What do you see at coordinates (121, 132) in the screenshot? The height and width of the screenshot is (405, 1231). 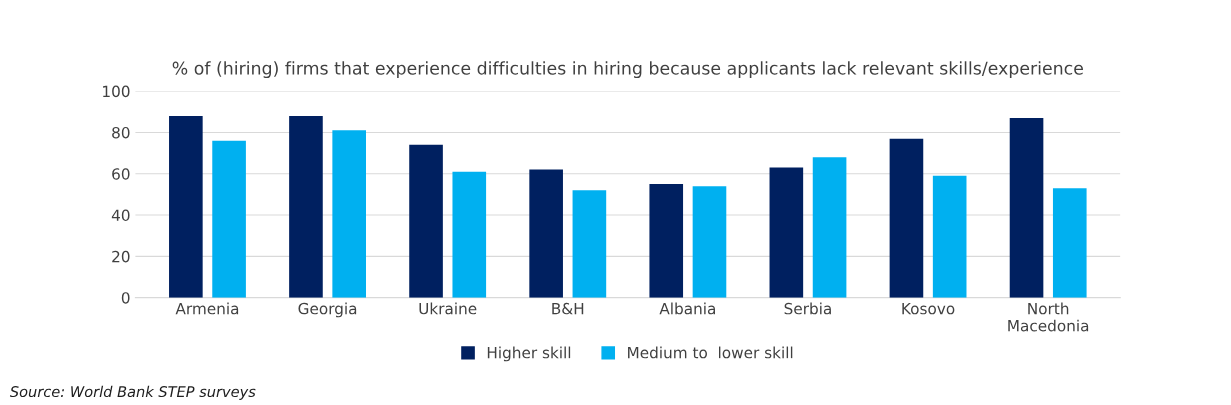 I see `y-tick-label: 80` at bounding box center [121, 132].